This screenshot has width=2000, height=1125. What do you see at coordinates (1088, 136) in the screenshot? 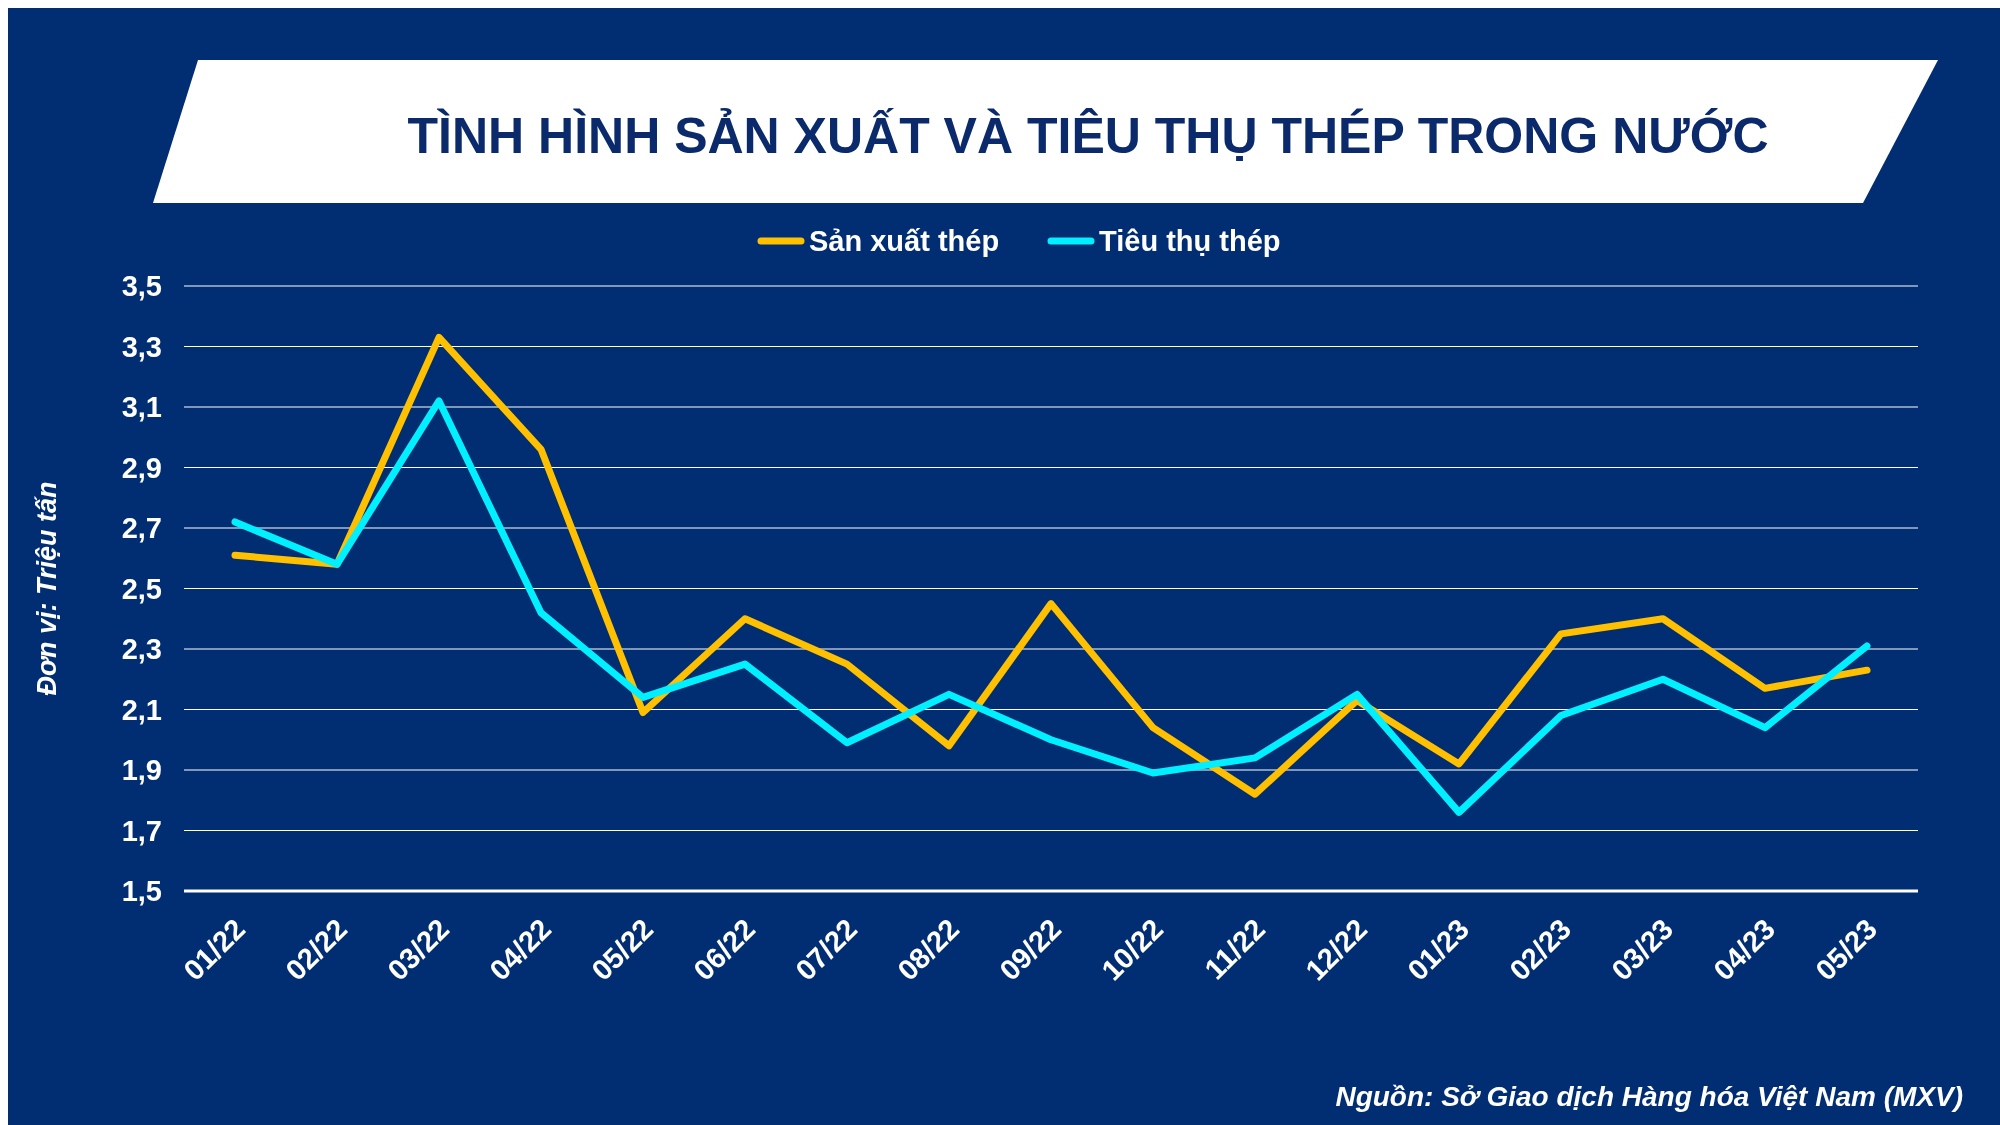
I see `chart-title: TÌNH HÌNH SẢN XUẤT VÀ TIÊU THỤ THÉP TRONG NƯỚC` at bounding box center [1088, 136].